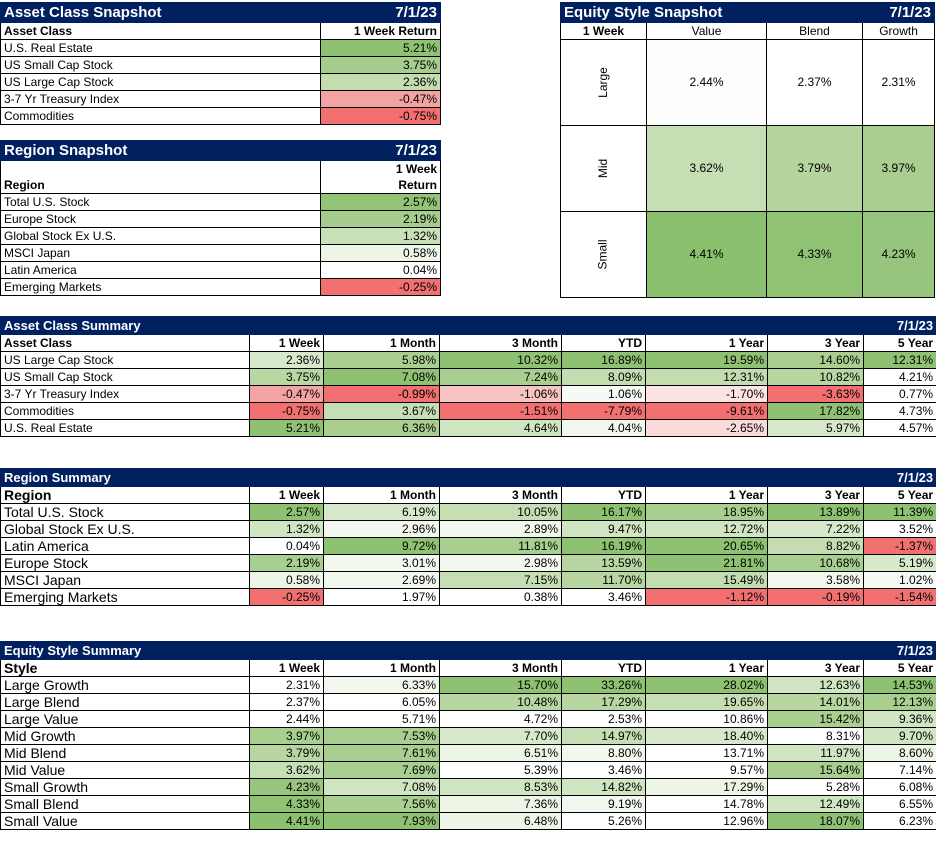 The width and height of the screenshot is (936, 856). I want to click on table-cell: 3.52%, so click(899, 529).